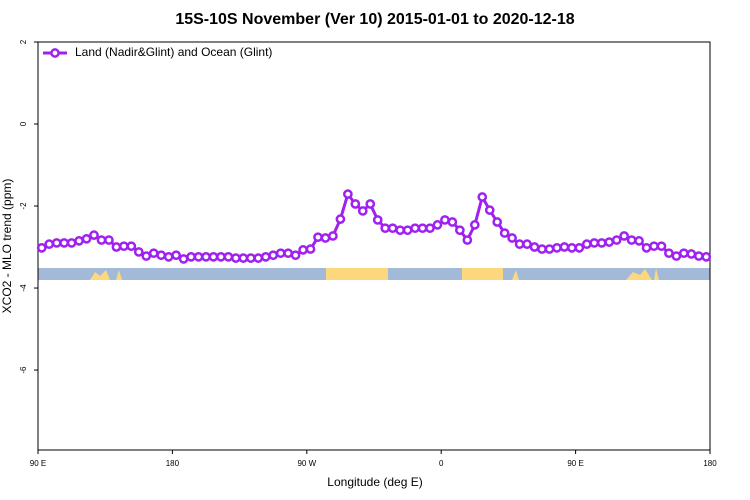 The image size is (750, 500). What do you see at coordinates (23, 206) in the screenshot?
I see `y-tick-label: -2` at bounding box center [23, 206].